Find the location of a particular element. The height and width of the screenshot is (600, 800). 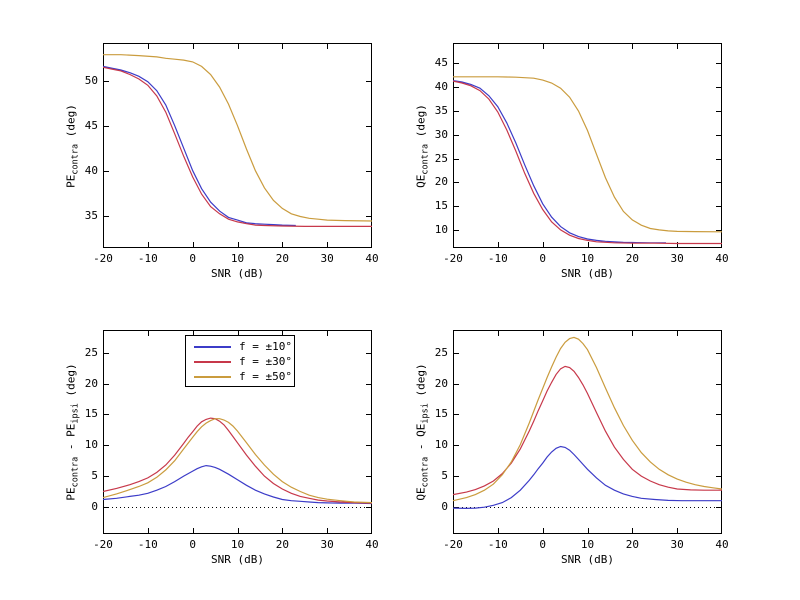

y-axis-label: PEcontra - PEipsi (deg) is located at coordinates (72, 432).